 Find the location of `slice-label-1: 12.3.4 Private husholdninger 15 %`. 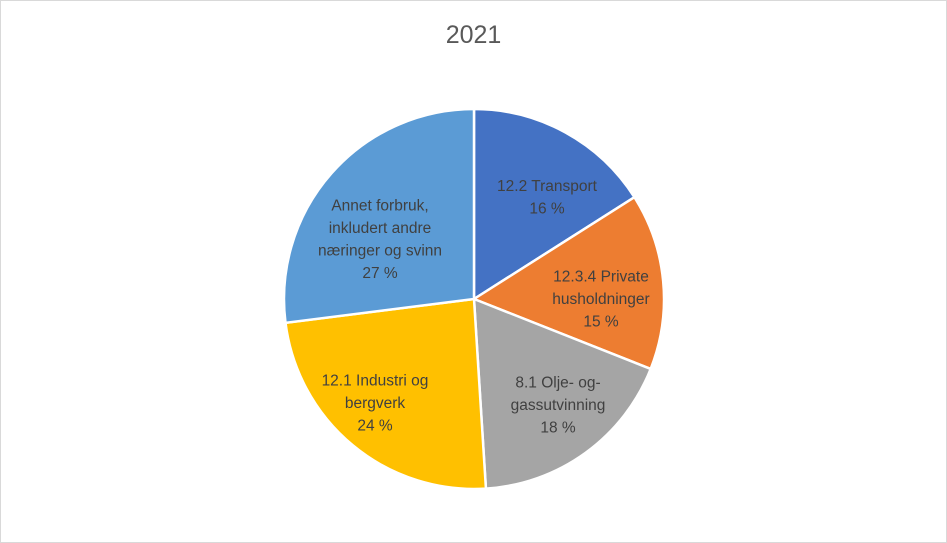

slice-label-1: 12.3.4 Private husholdninger 15 % is located at coordinates (600, 300).